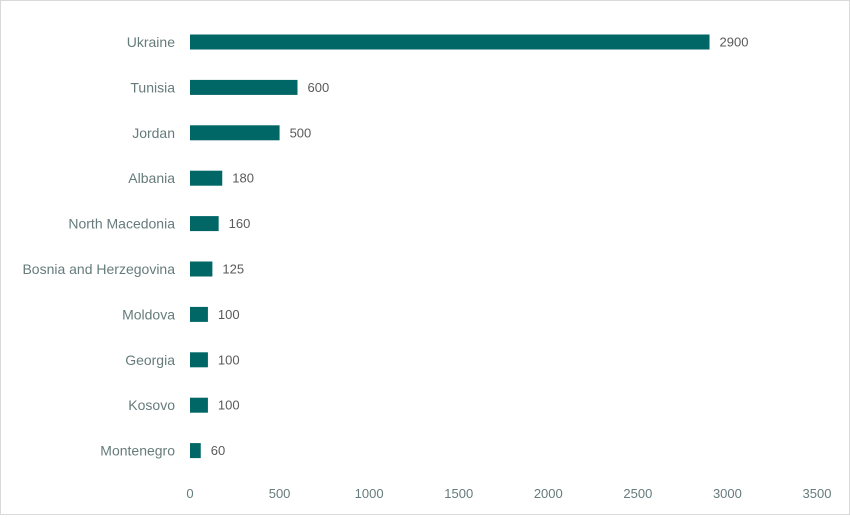  Describe the element at coordinates (150, 360) in the screenshot. I see `category-label: Georgia` at that location.